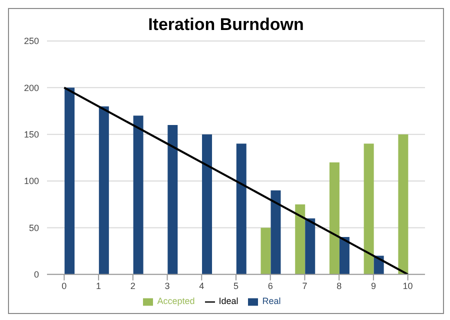 The image size is (450, 320). Describe the element at coordinates (36, 275) in the screenshot. I see `y-tick-label: 0` at that location.